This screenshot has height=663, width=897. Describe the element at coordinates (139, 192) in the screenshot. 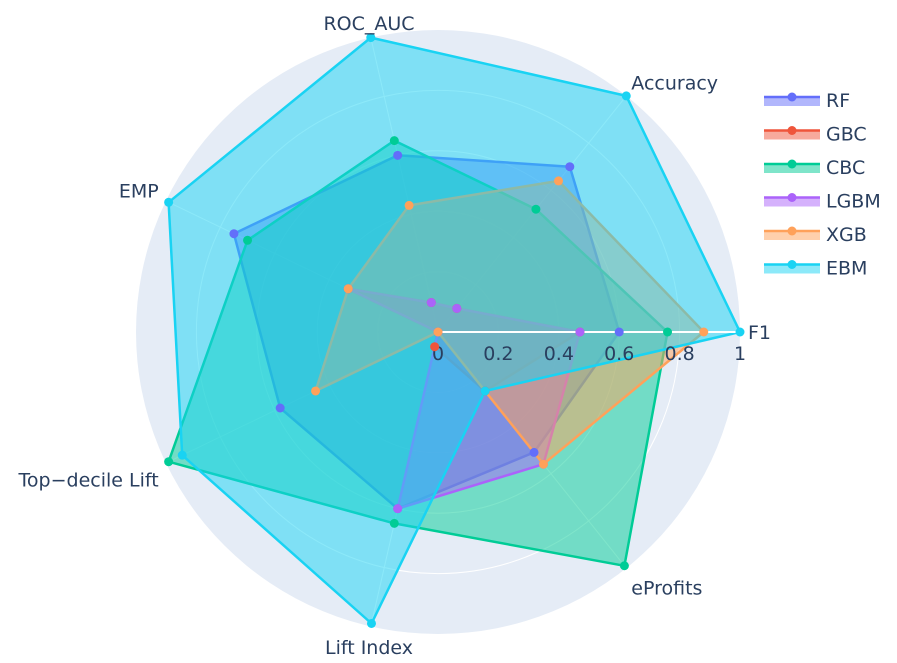

I see `axis-label-emp: EMP` at that location.